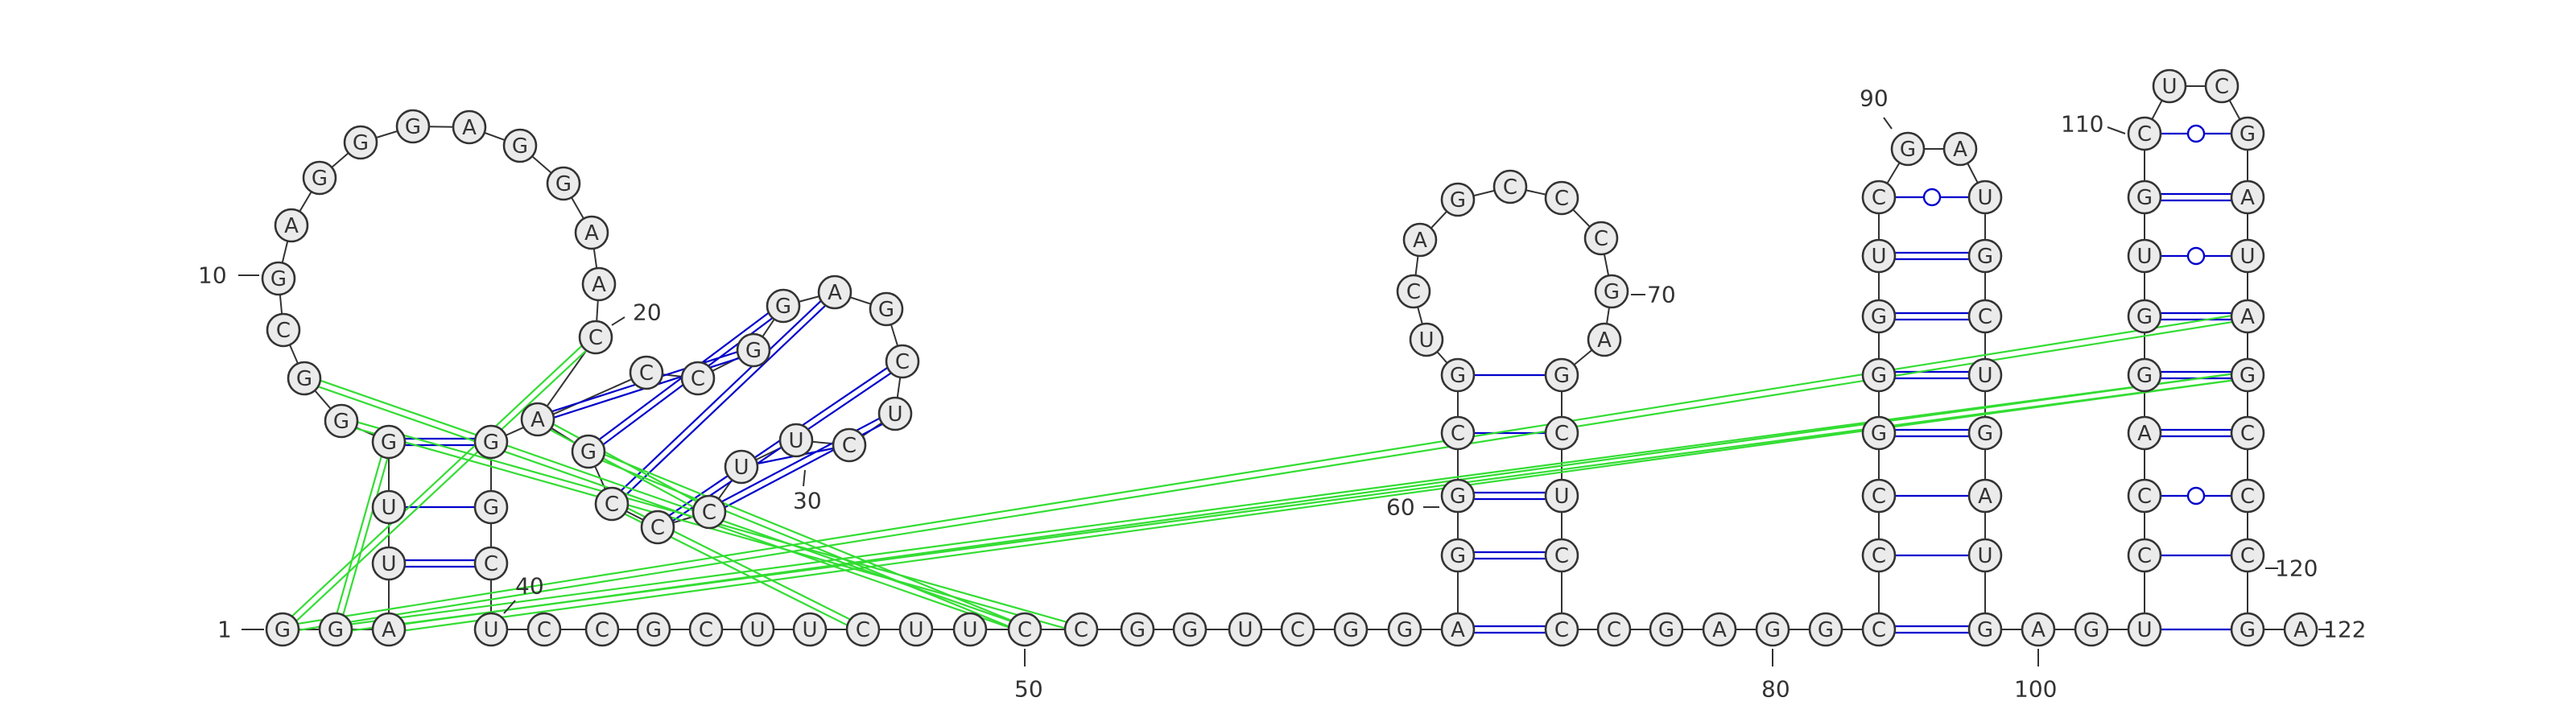  What do you see at coordinates (2144, 629) in the screenshot?
I see `nucleotide-102: U` at bounding box center [2144, 629].